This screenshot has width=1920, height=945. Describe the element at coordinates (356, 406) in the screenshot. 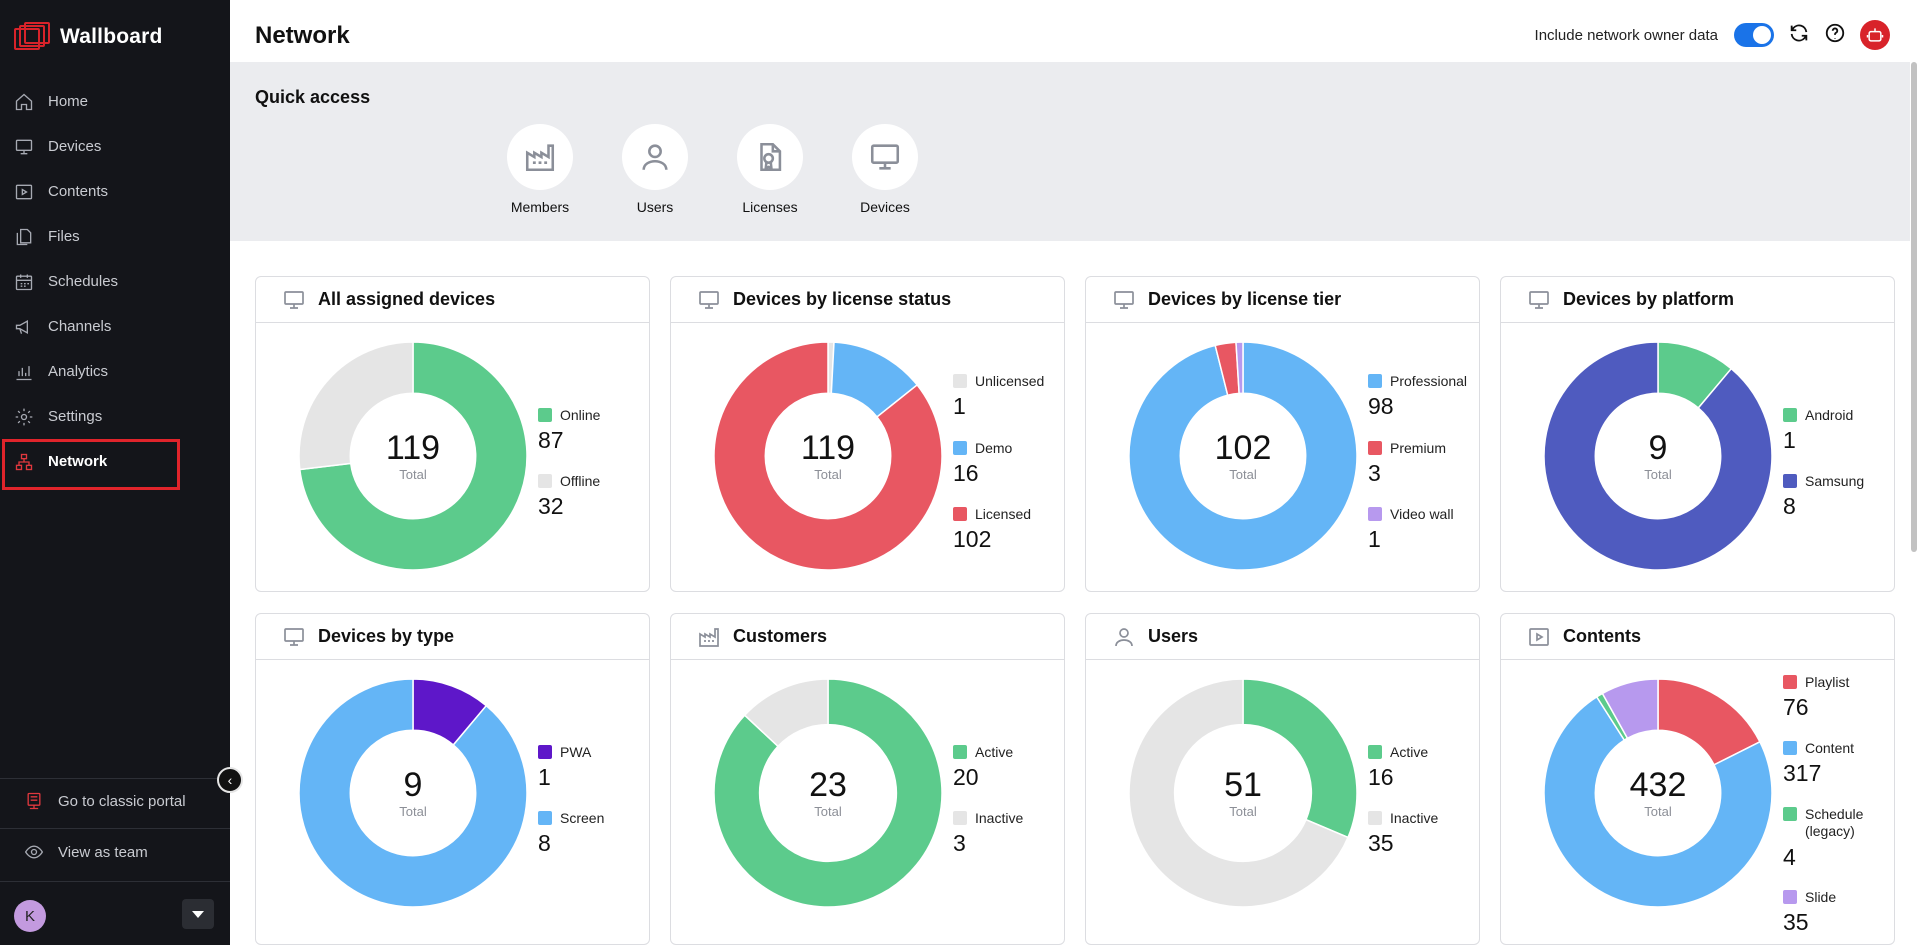

I see `donut-slice-offline` at that location.